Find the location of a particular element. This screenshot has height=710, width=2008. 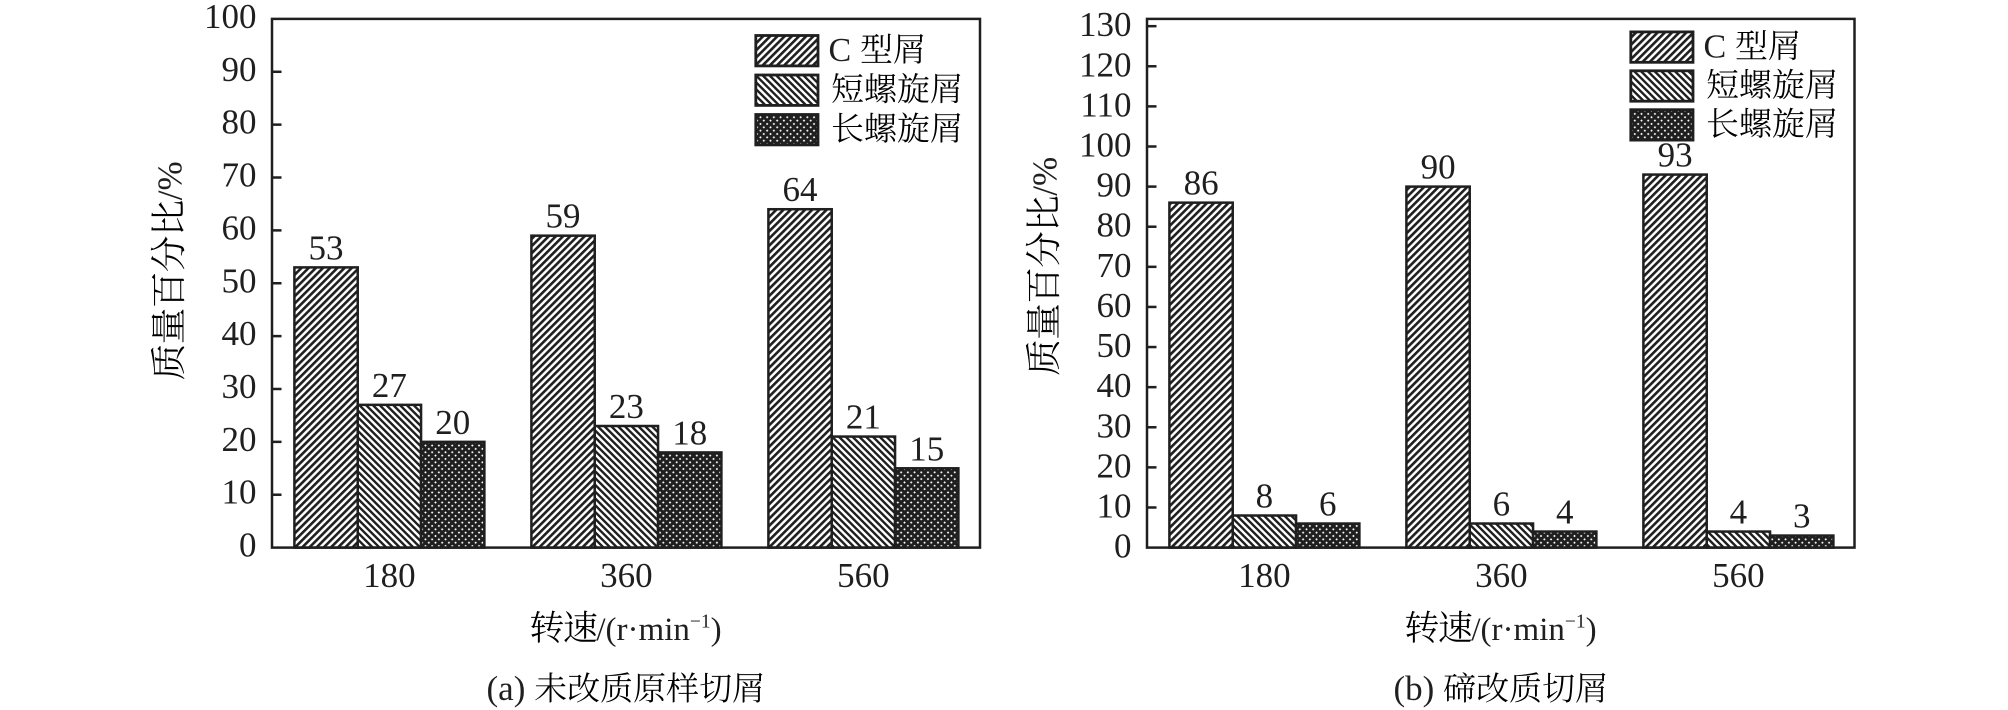

svg-text: 15 is located at coordinates (926, 448).